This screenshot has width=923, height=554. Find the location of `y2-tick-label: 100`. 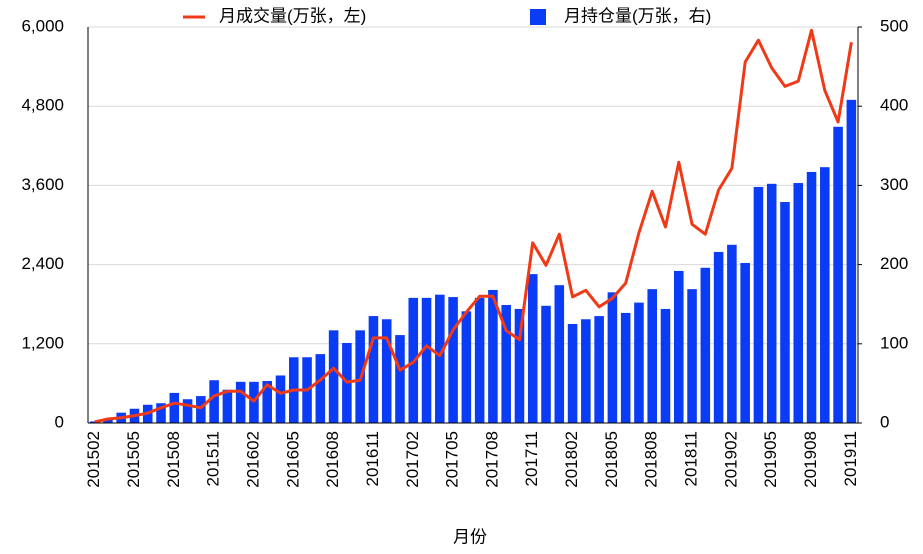

y2-tick-label: 100 is located at coordinates (894, 342).